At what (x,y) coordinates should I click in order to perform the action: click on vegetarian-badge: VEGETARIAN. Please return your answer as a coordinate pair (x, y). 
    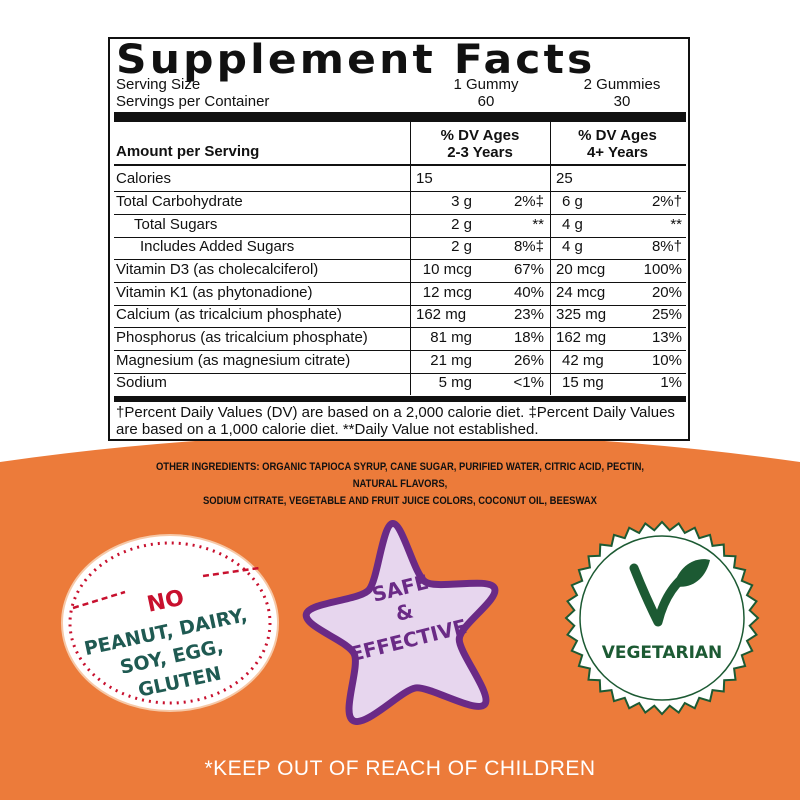
    Looking at the image, I should click on (662, 618).